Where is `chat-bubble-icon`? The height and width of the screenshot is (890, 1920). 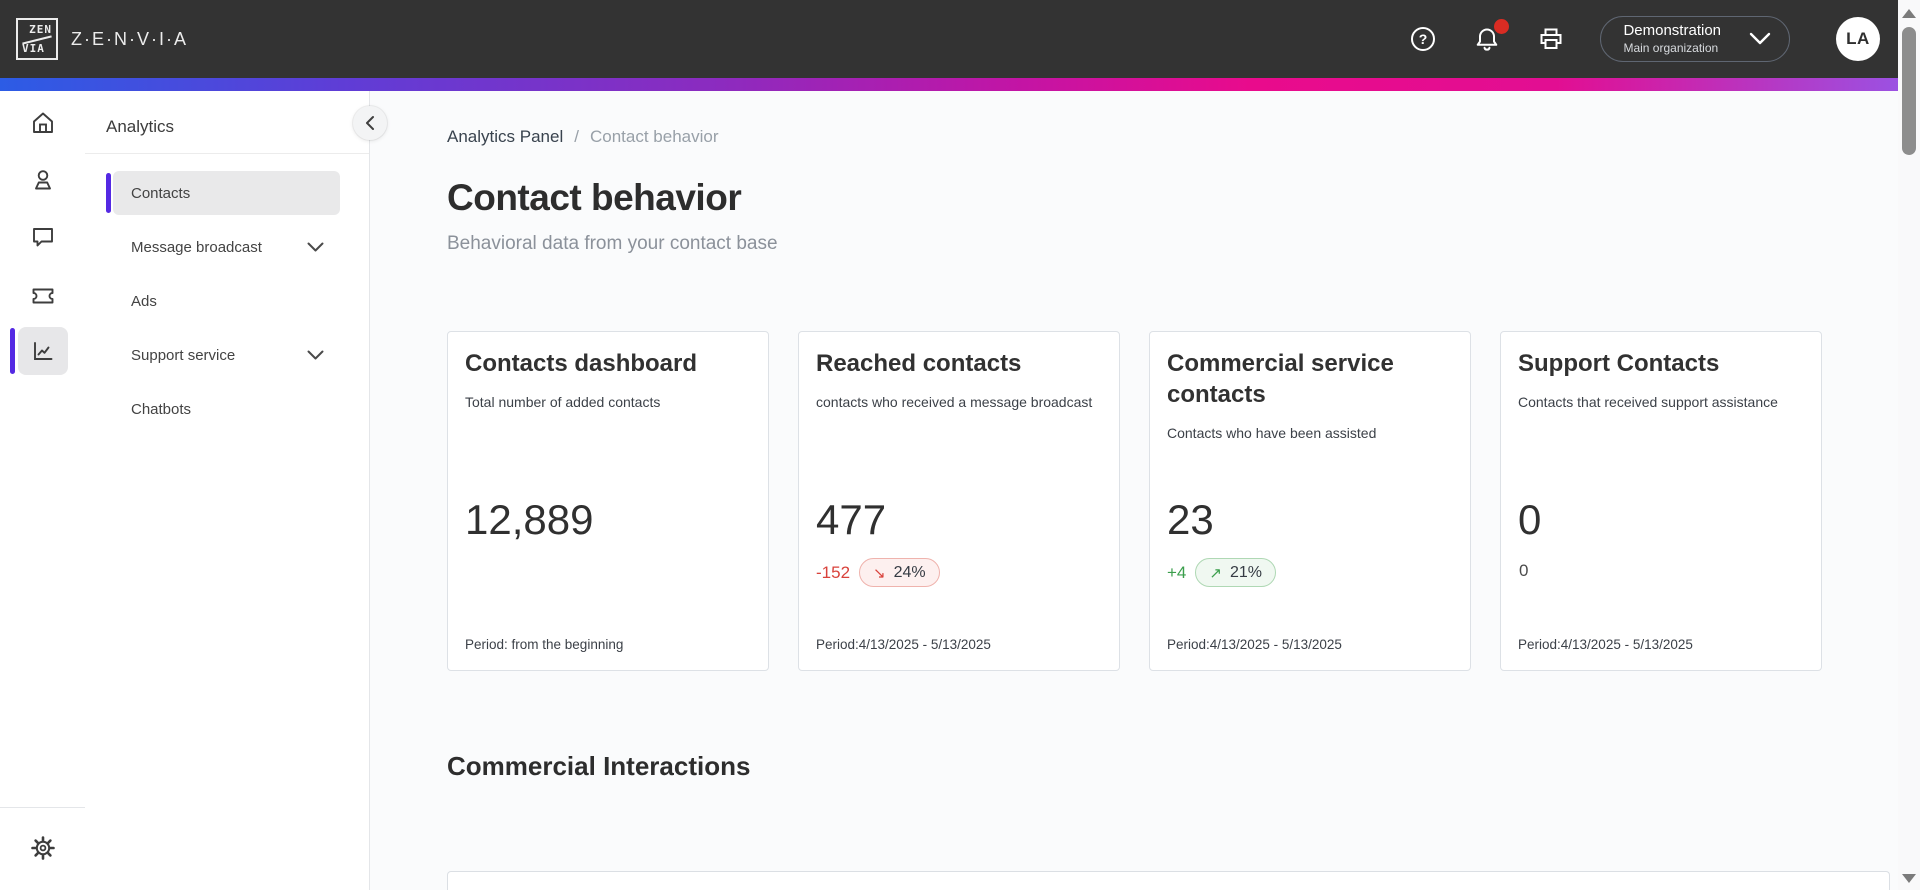 chat-bubble-icon is located at coordinates (42, 237).